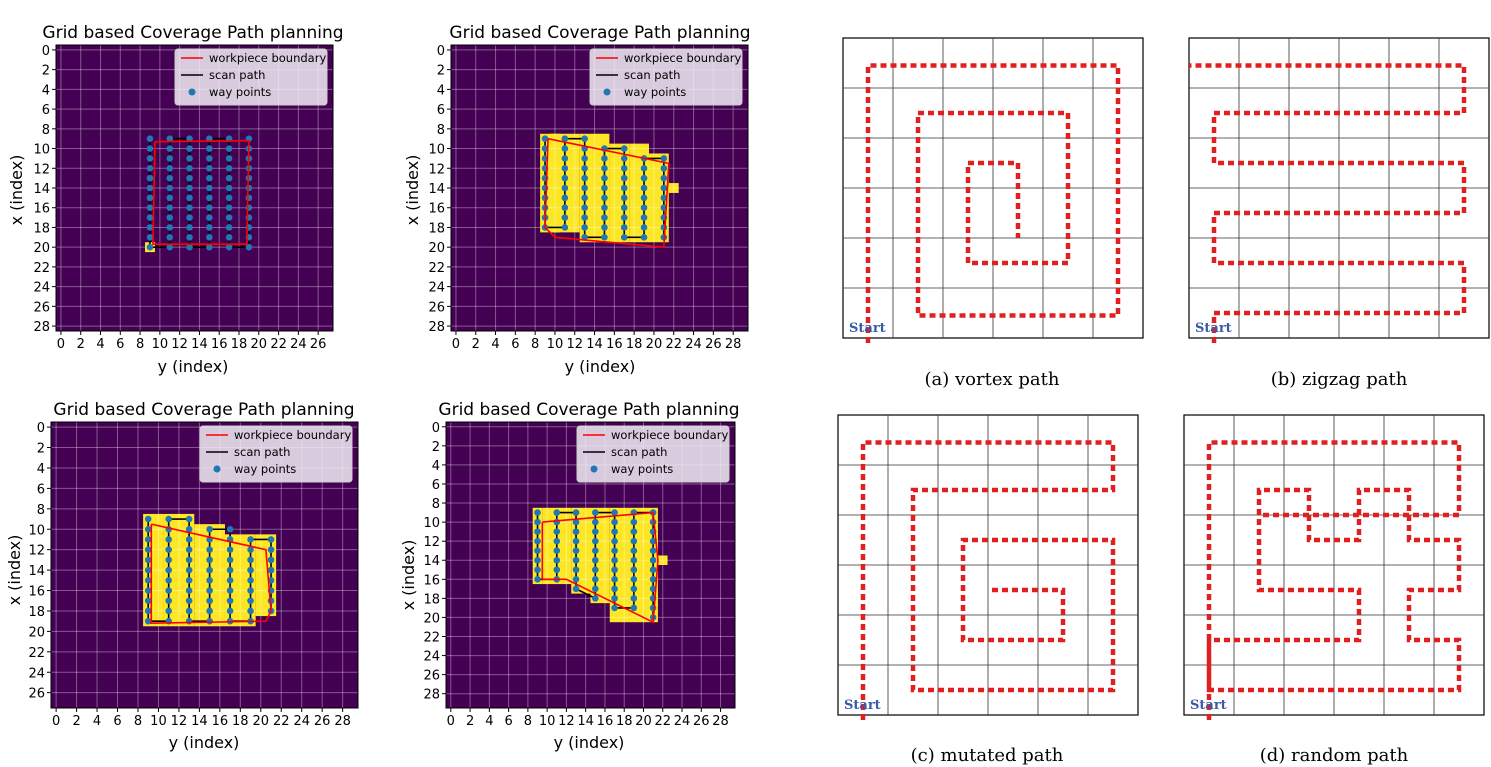 Image resolution: width=1491 pixels, height=767 pixels. I want to click on x-tick-label: 20, so click(643, 721).